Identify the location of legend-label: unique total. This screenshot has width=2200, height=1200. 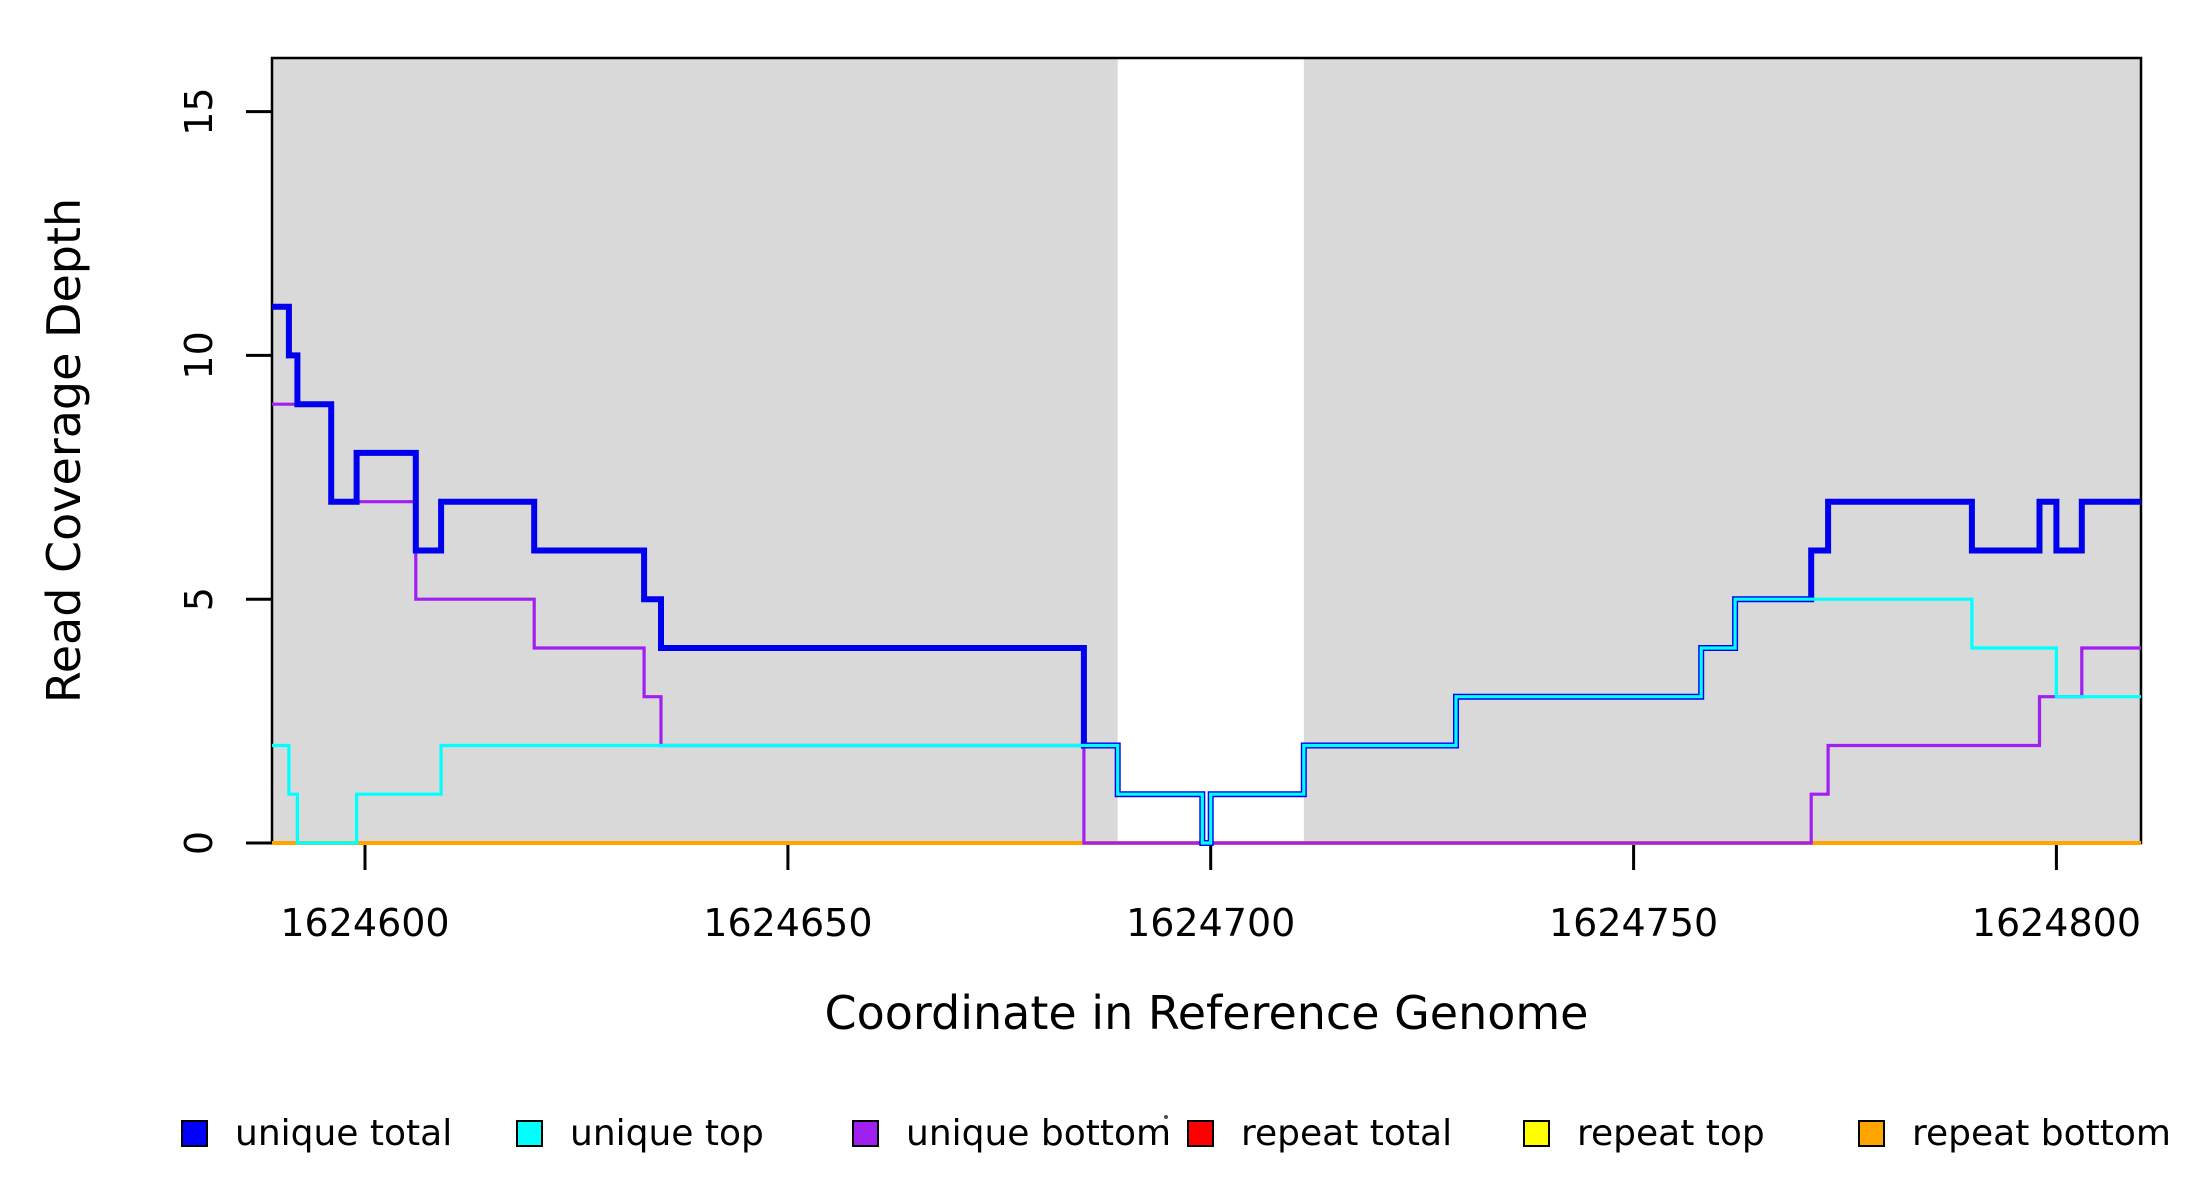
(344, 1133).